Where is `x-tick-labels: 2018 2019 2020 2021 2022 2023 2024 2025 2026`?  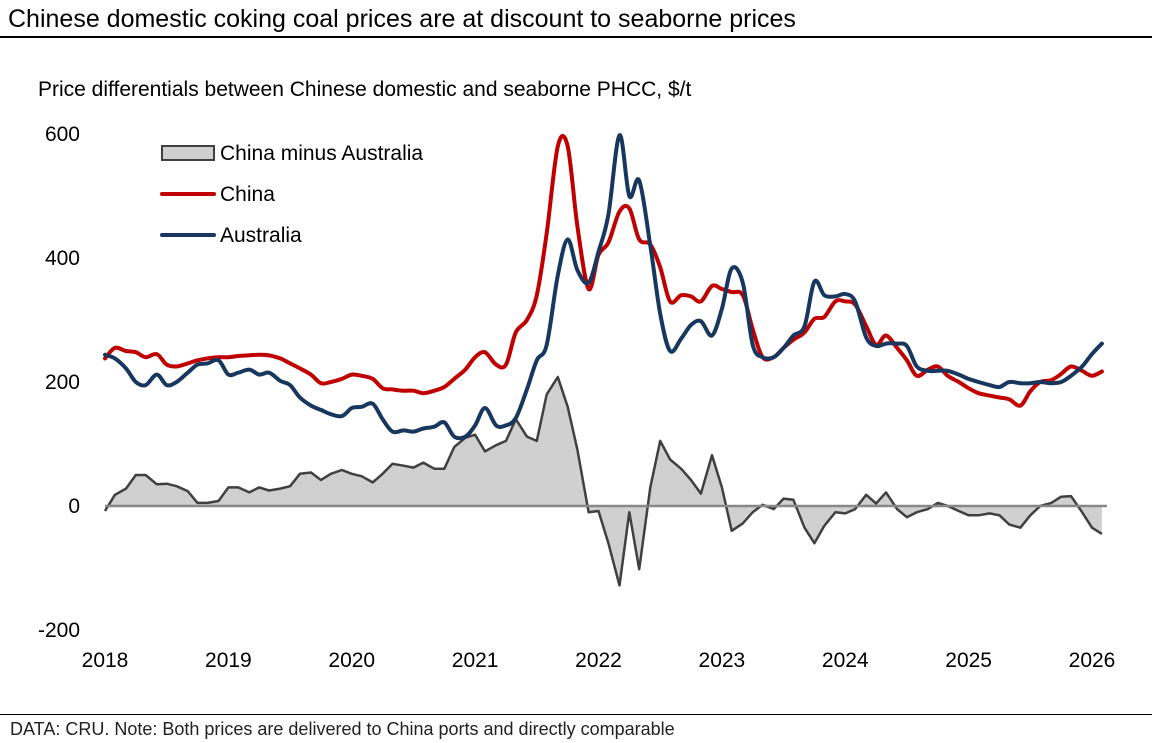 x-tick-labels: 2018 2019 2020 2021 2022 2023 2024 2025 2026 is located at coordinates (599, 660).